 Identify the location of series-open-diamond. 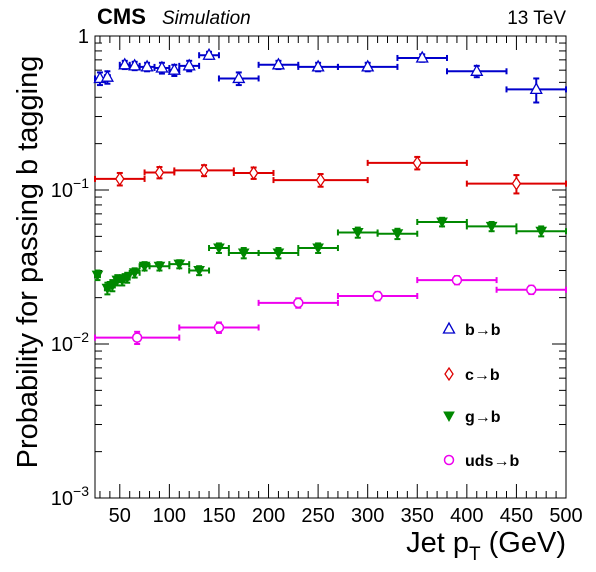
(330, 175).